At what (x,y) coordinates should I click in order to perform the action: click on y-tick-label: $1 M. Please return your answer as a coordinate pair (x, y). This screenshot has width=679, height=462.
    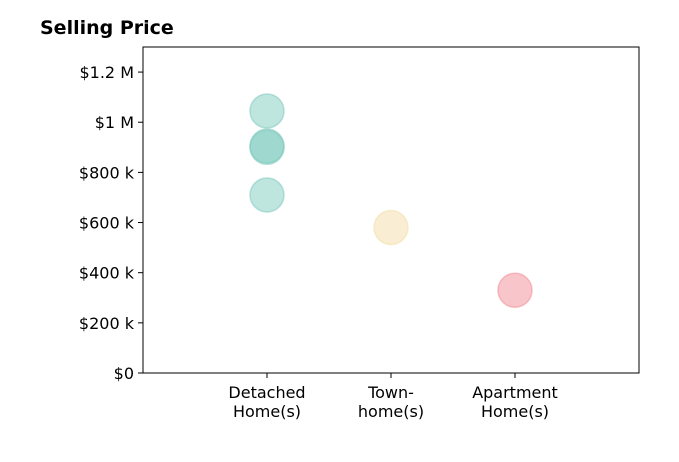
    Looking at the image, I should click on (114, 122).